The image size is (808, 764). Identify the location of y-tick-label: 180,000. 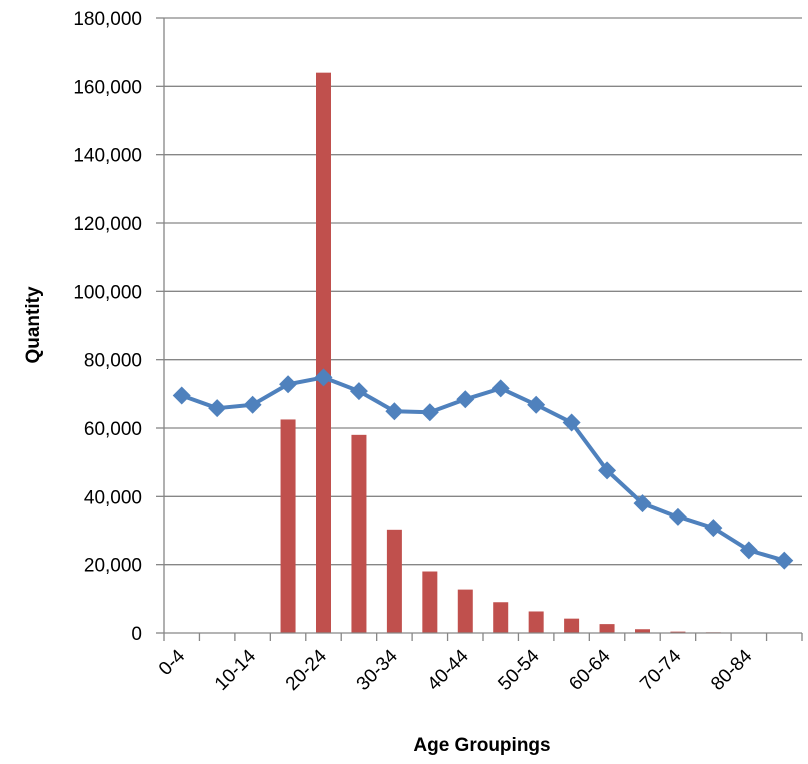
(107, 19).